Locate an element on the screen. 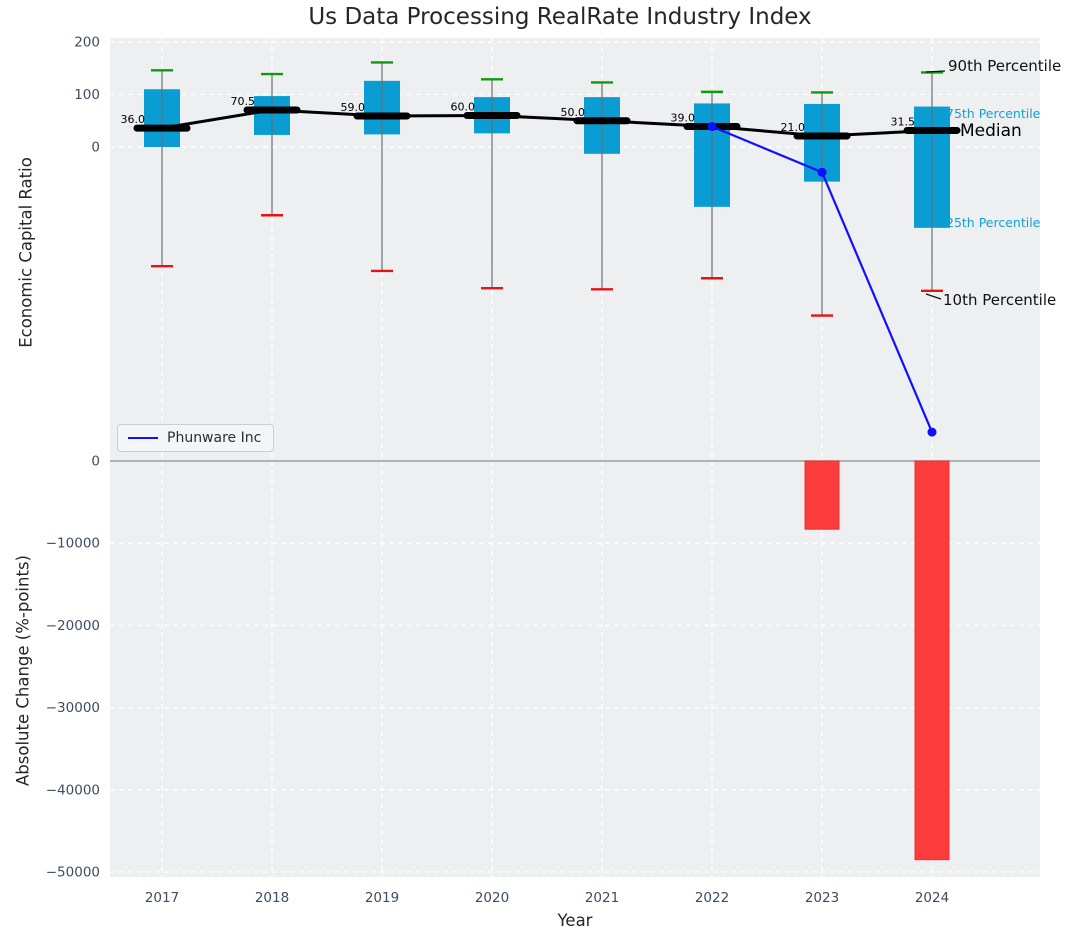 The width and height of the screenshot is (1076, 942). bottom-ytick-−50000: −50000 is located at coordinates (73, 873).